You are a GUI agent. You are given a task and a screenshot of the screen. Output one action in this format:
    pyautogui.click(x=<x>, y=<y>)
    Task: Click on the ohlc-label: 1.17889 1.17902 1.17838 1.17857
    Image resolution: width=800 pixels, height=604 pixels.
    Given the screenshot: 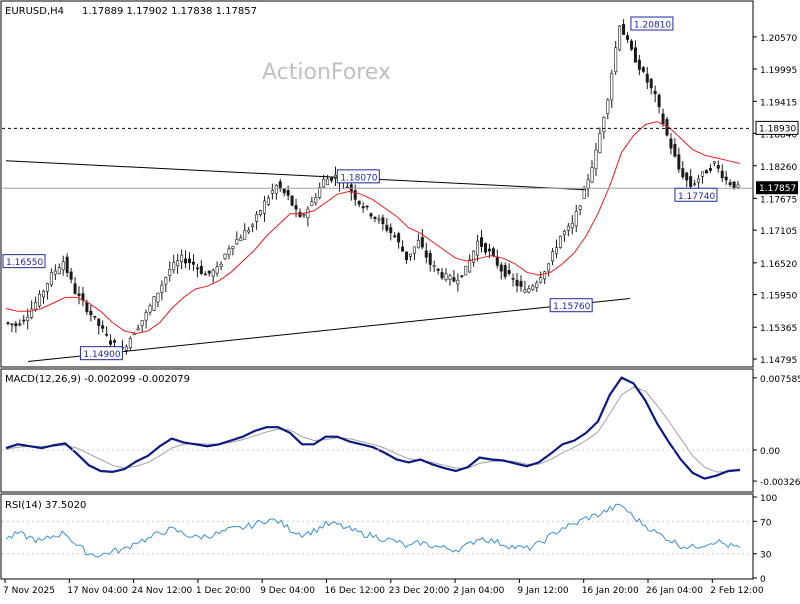 What is the action you would take?
    pyautogui.click(x=169, y=11)
    